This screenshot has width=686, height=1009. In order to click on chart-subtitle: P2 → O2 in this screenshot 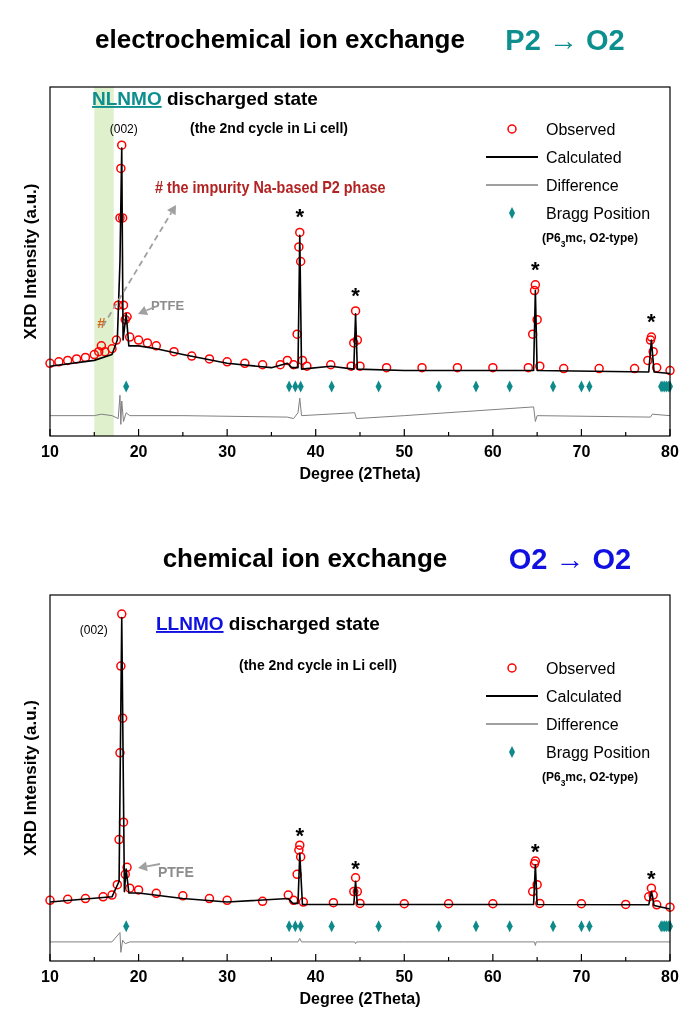, I will do `click(565, 40)`.